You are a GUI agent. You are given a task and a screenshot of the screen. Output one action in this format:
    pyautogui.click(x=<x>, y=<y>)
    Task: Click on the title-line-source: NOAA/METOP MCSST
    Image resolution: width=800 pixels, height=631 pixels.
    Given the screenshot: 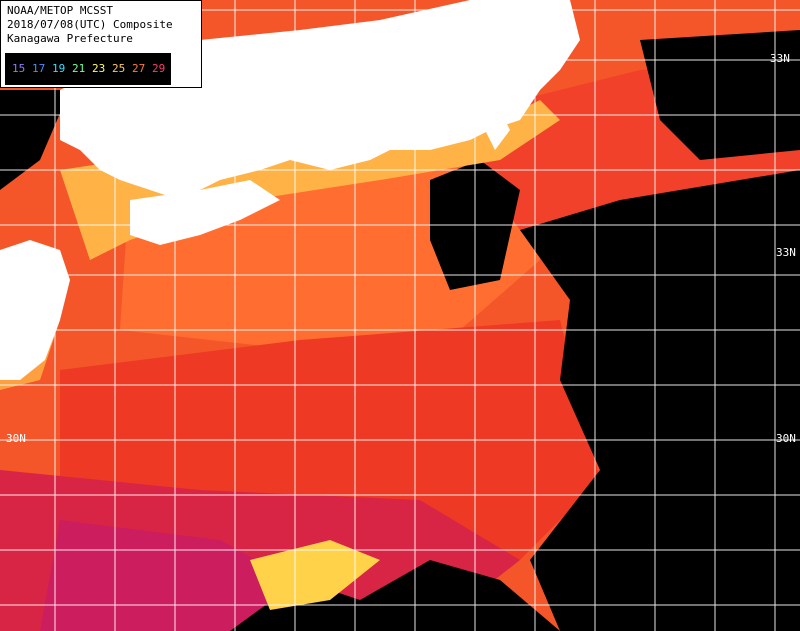 What is the action you would take?
    pyautogui.click(x=60, y=10)
    